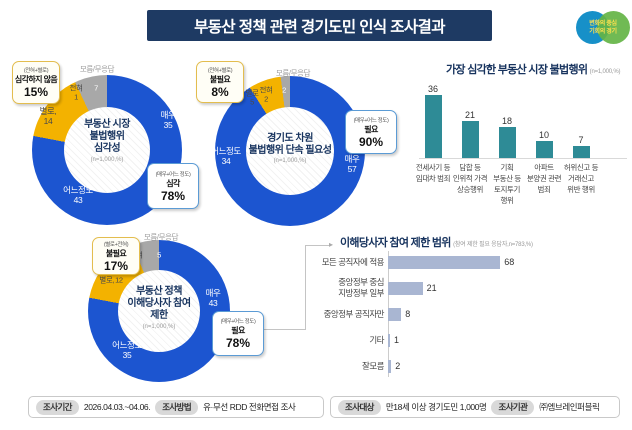 This screenshot has width=632, height=430. Describe the element at coordinates (468, 366) in the screenshot. I see `hbar-row: 잘모름 2` at that location.